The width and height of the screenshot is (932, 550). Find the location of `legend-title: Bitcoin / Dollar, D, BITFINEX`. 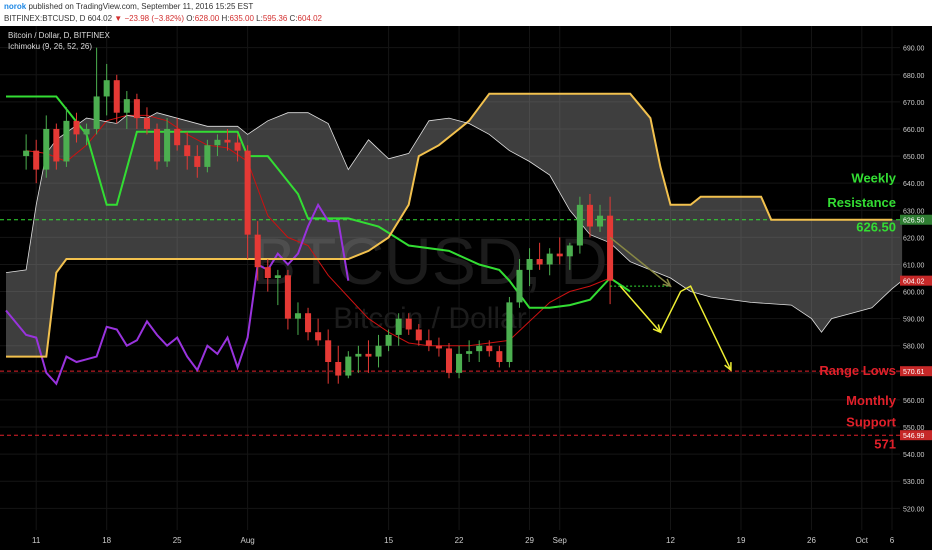

legend-title: Bitcoin / Dollar, D, BITFINEX is located at coordinates (59, 35).